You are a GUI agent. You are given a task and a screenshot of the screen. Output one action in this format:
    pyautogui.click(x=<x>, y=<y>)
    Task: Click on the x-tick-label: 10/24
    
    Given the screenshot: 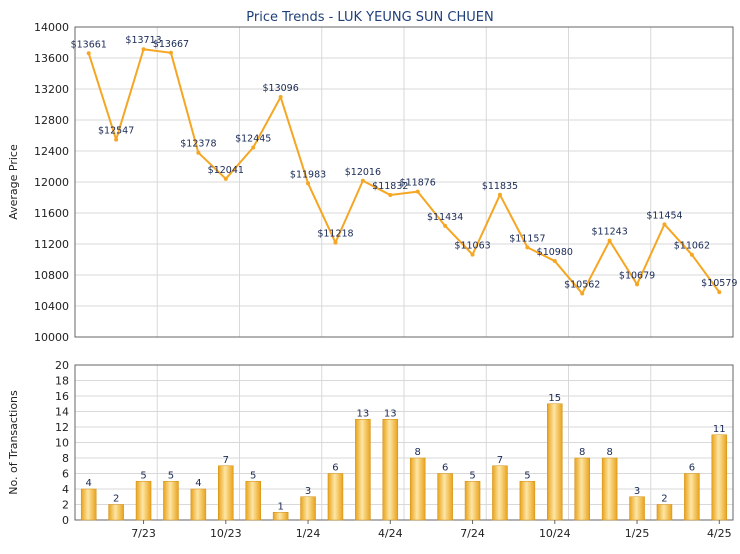 What is the action you would take?
    pyautogui.click(x=555, y=533)
    